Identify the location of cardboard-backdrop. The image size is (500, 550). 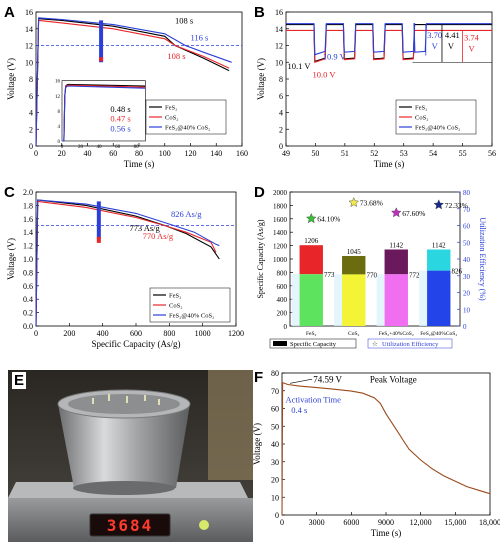
(230, 425).